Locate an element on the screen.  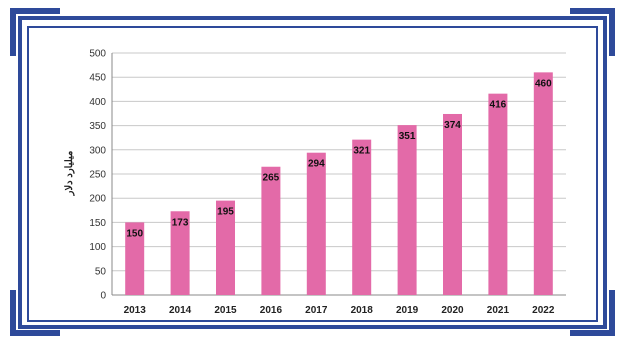
data-label: 265 is located at coordinates (271, 178).